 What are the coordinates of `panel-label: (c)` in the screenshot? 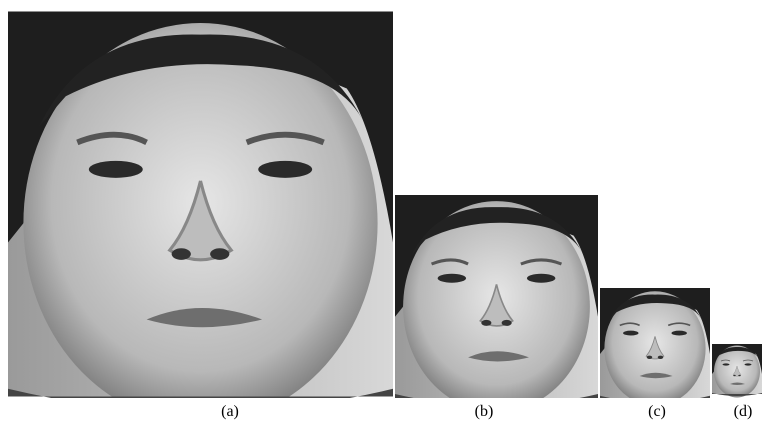 It's located at (657, 411).